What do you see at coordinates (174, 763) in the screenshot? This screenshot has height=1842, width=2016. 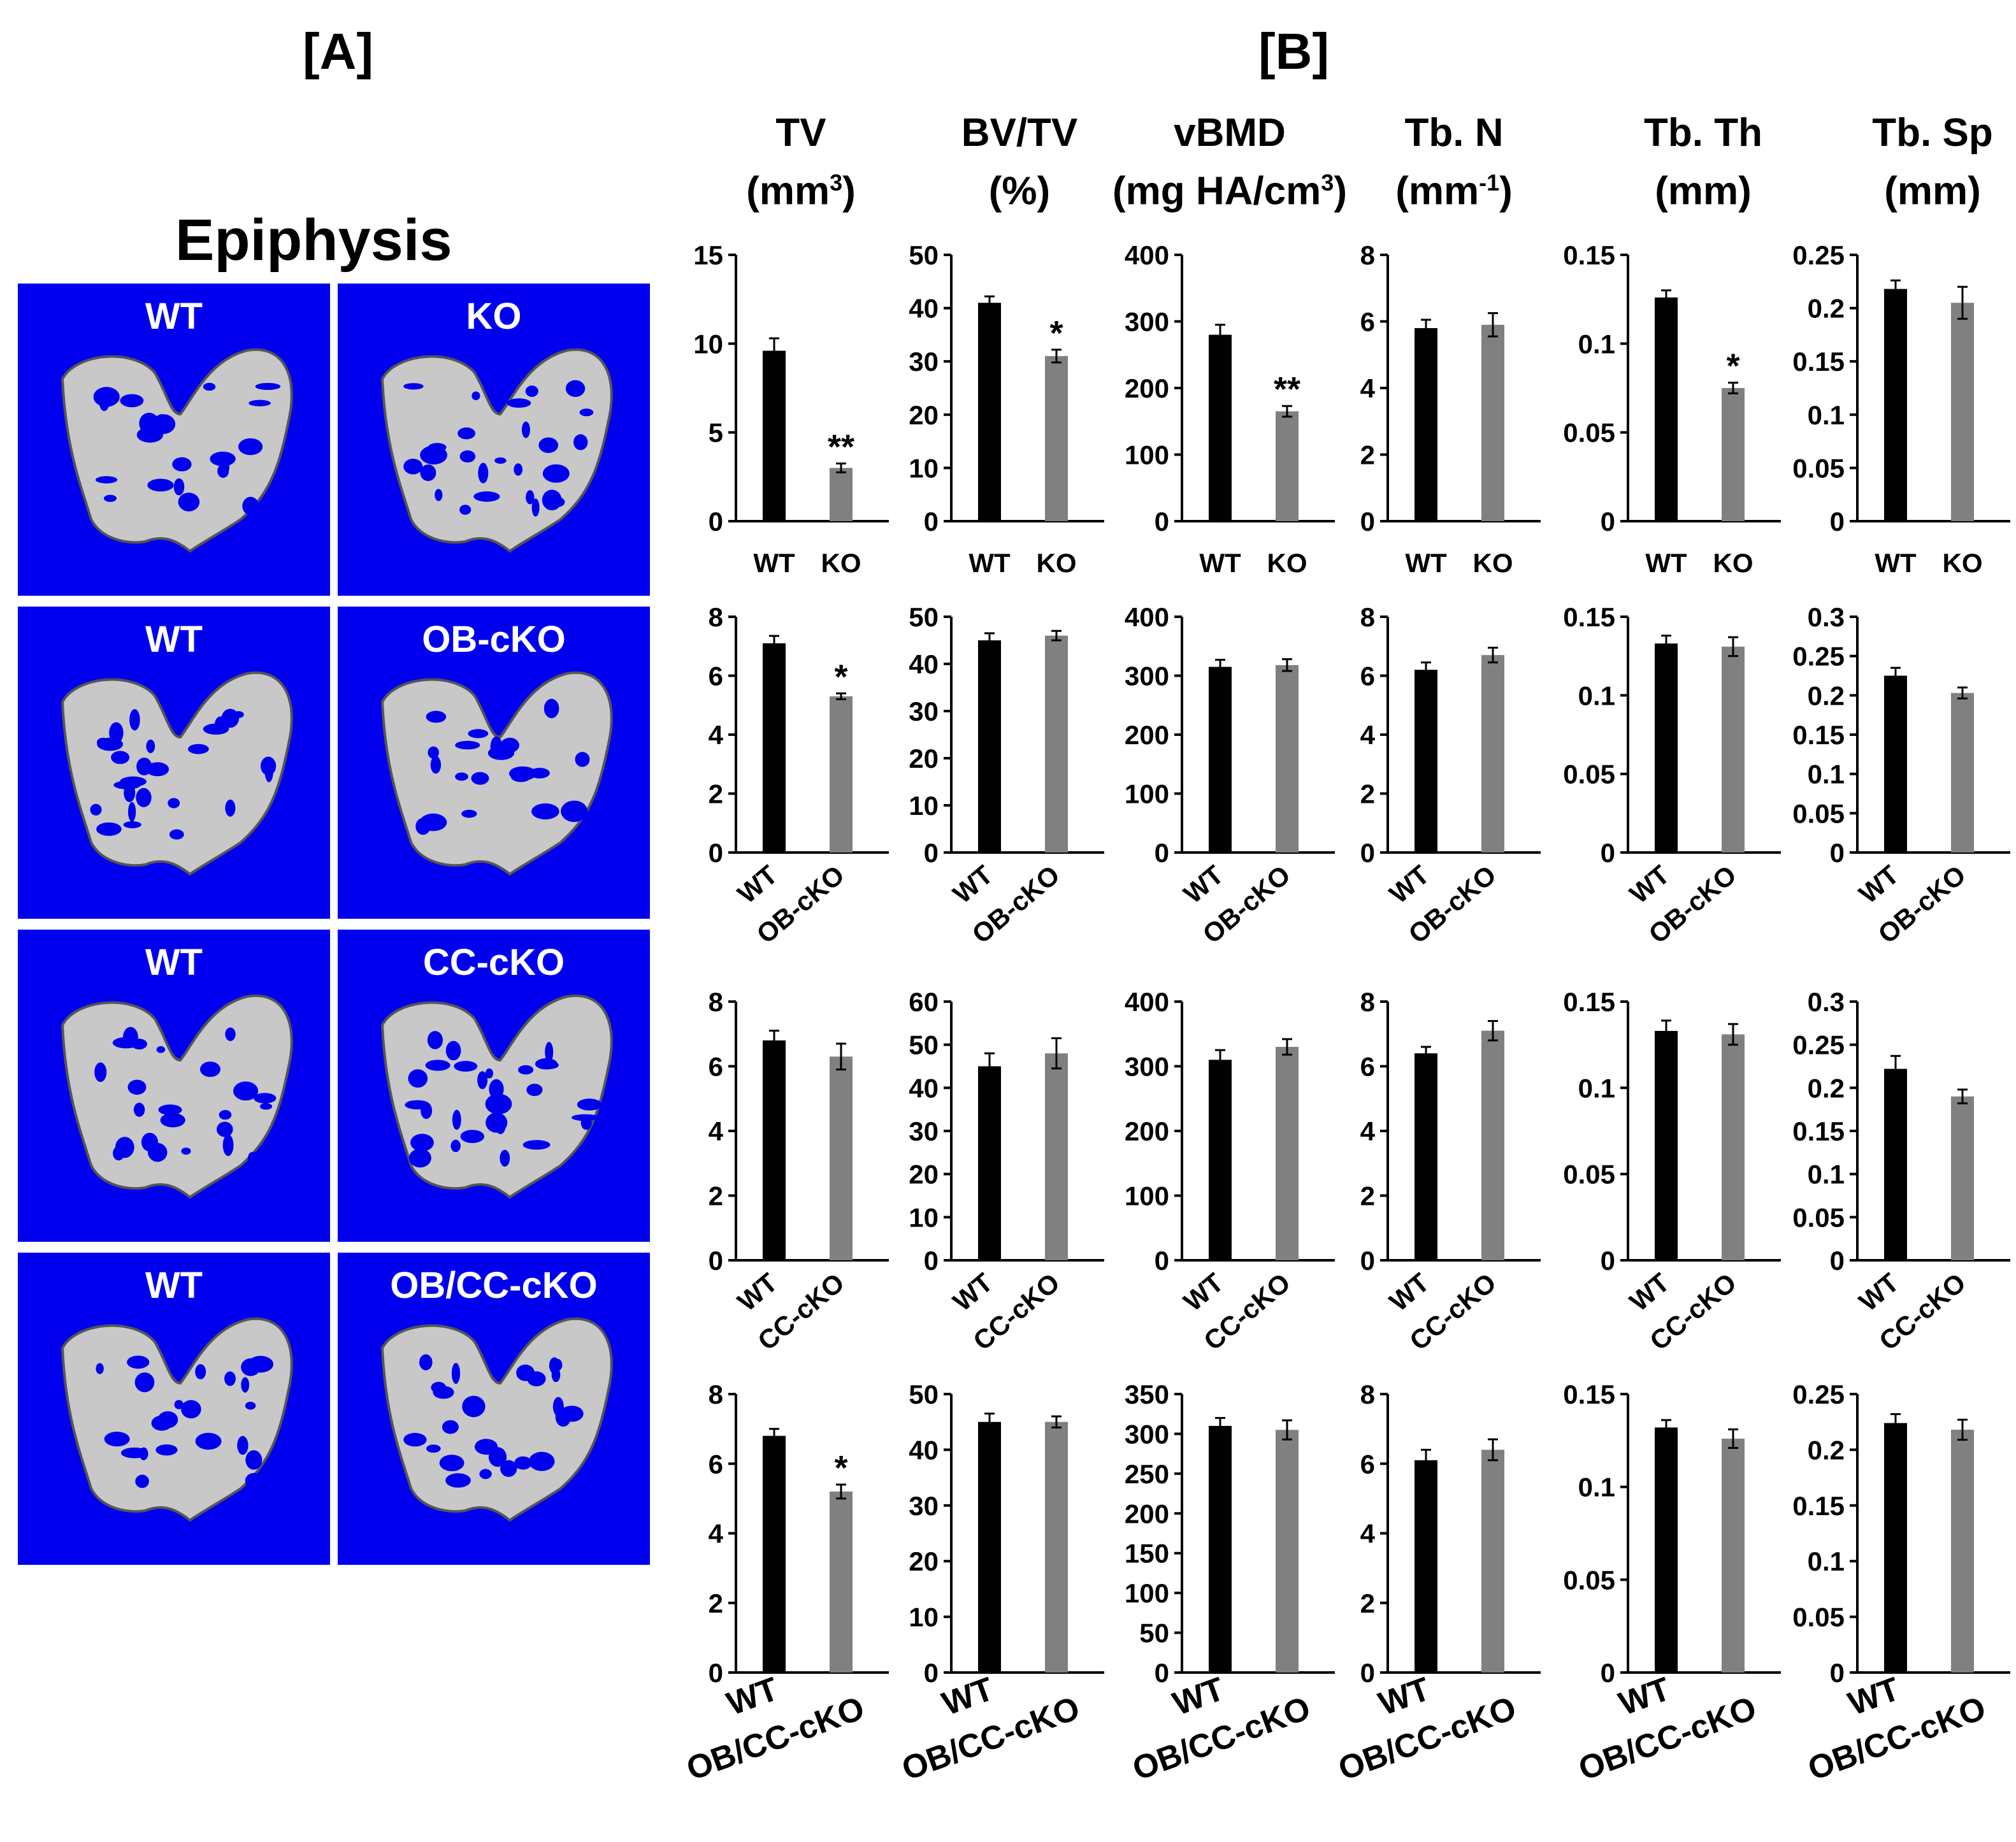 I see `scan-image-wt-row2: WT` at bounding box center [174, 763].